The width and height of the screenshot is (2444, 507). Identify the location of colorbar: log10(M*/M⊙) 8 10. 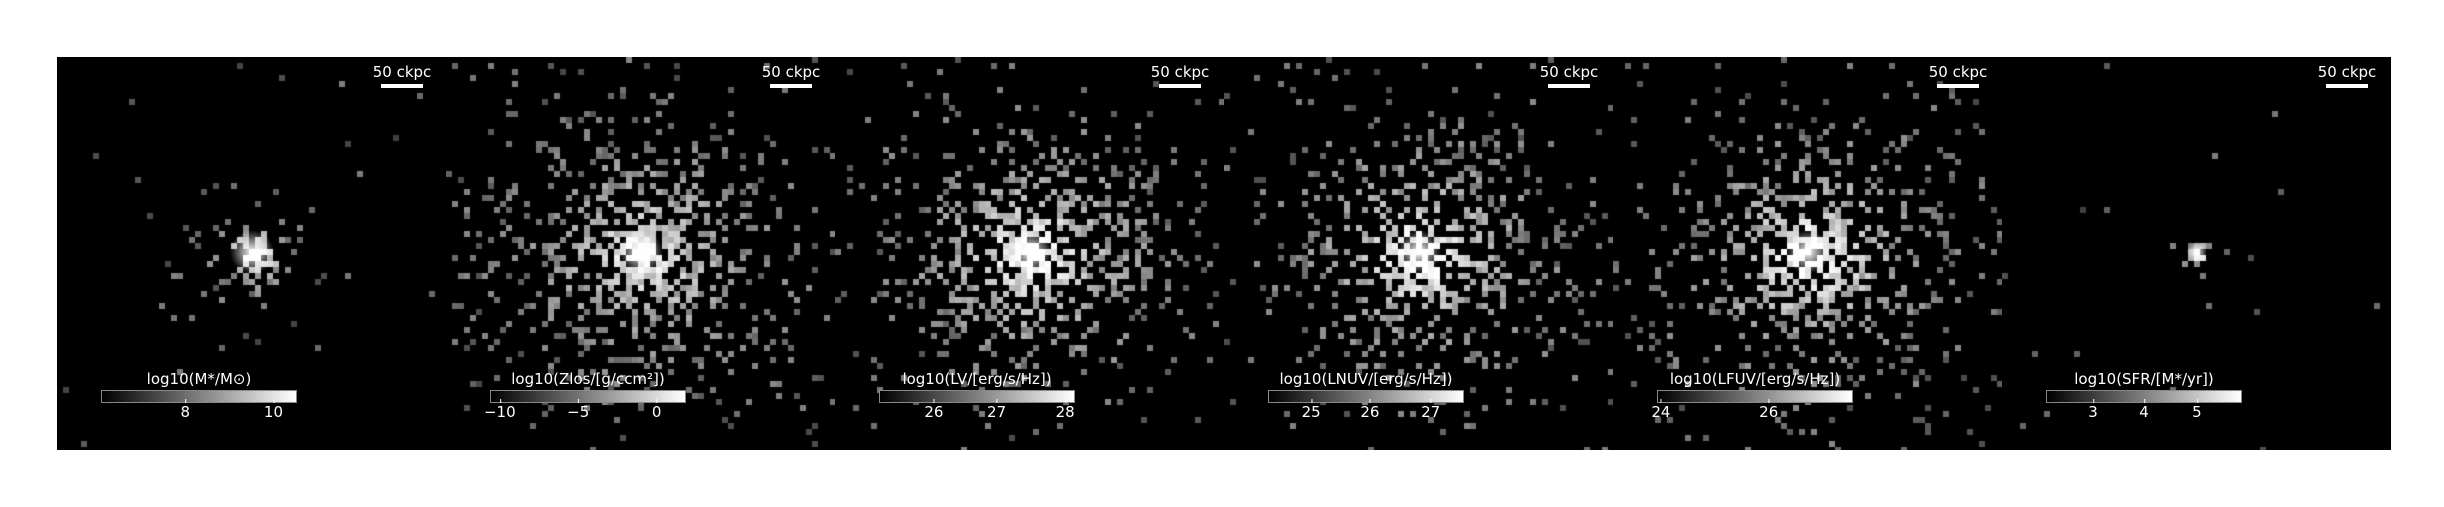
(199, 396).